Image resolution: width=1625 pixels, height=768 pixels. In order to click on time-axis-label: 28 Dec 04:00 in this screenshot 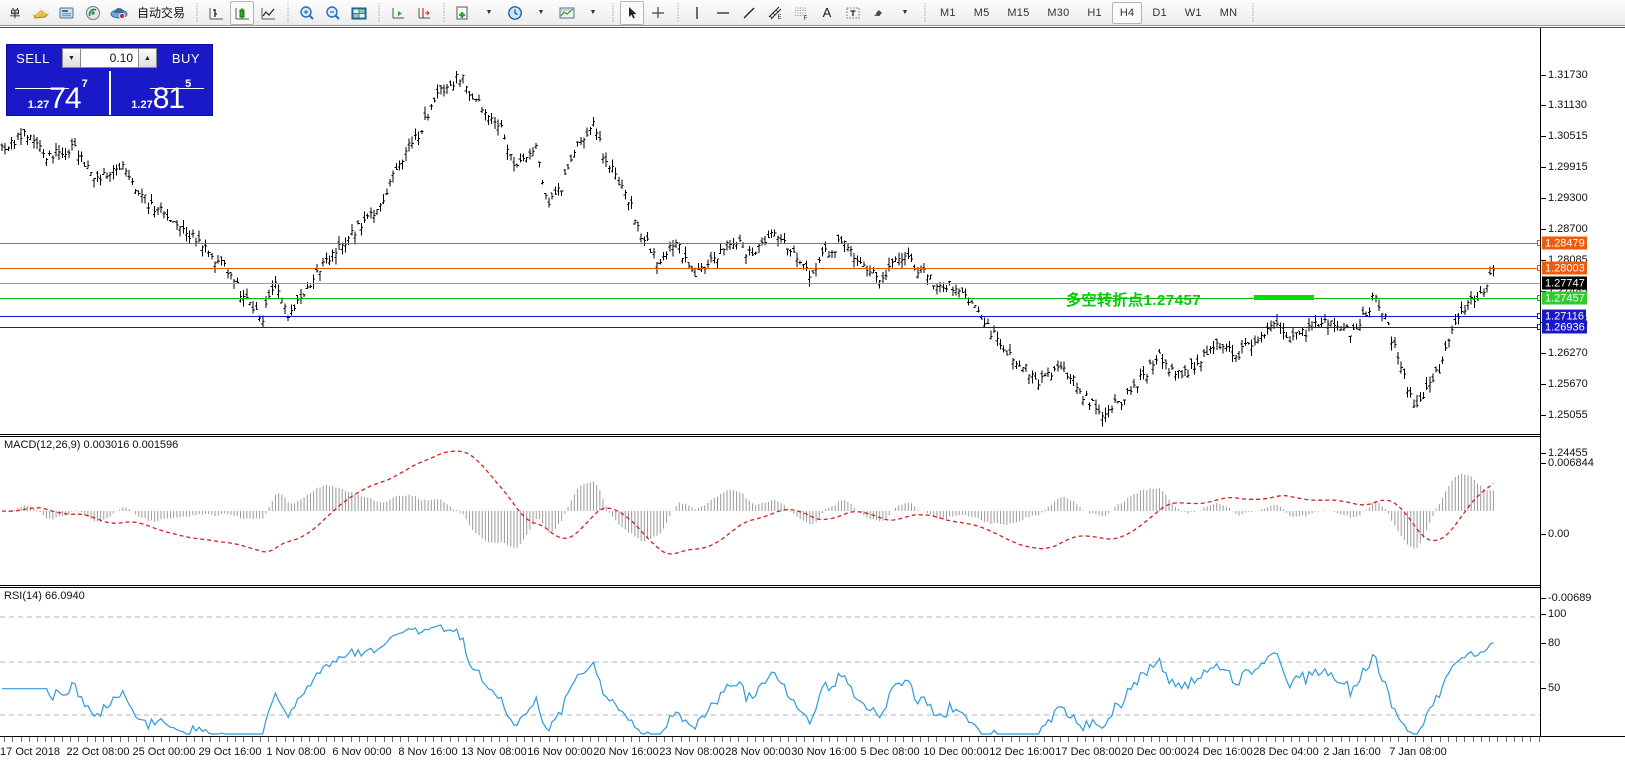, I will do `click(1286, 752)`.